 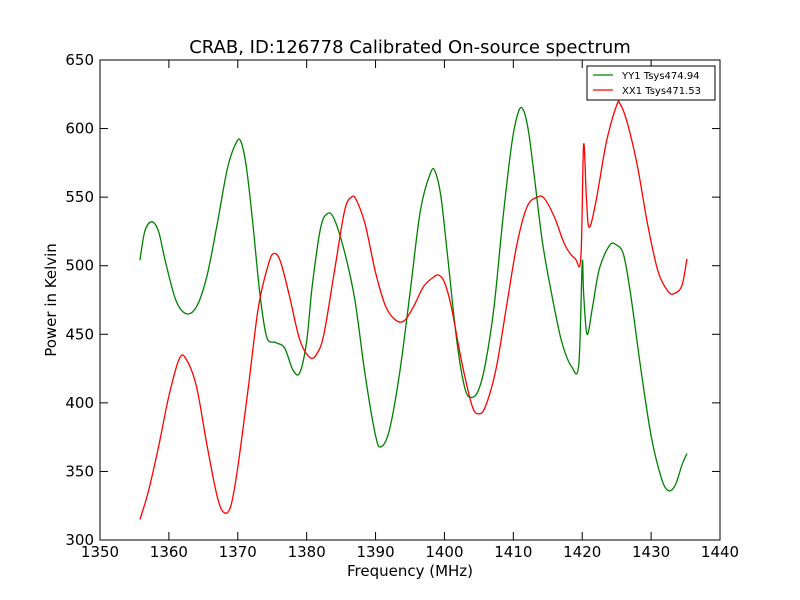 What do you see at coordinates (513, 552) in the screenshot?
I see `x-tick-label: 1410` at bounding box center [513, 552].